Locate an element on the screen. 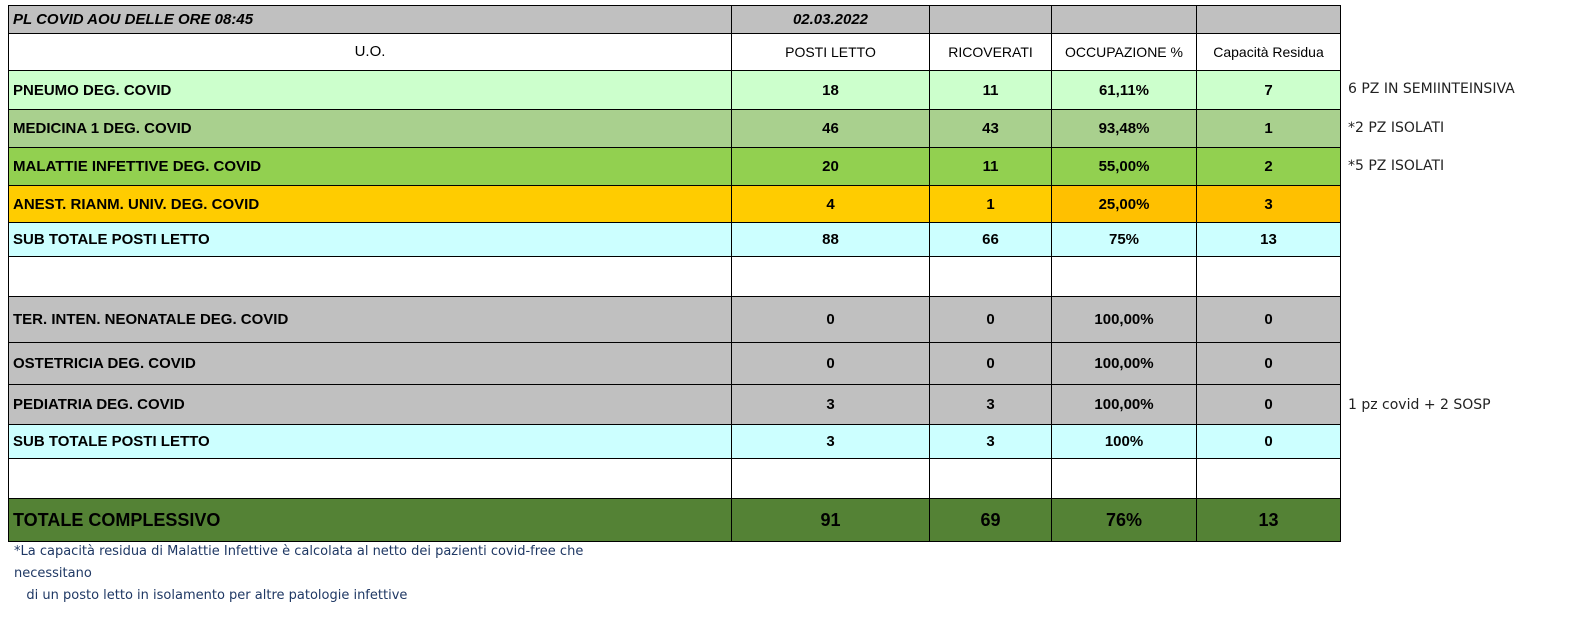 This screenshot has height=617, width=1586. row-name: PEDIATRIA DEG. COVID is located at coordinates (370, 404).